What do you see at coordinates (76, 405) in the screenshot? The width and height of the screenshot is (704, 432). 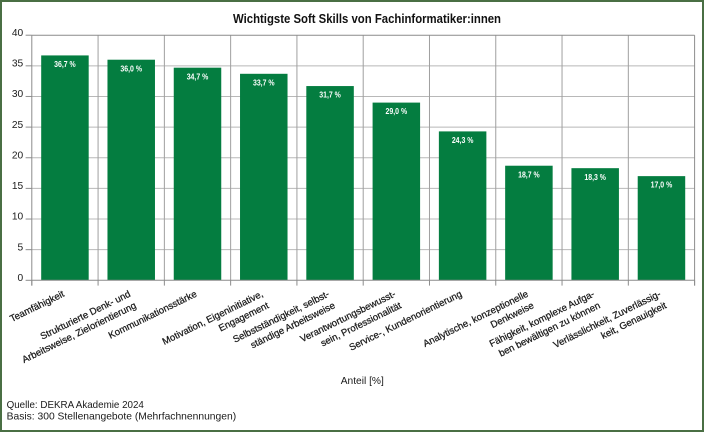 I see `svg-text: Quelle: DEKRA Akademie 2024` at bounding box center [76, 405].